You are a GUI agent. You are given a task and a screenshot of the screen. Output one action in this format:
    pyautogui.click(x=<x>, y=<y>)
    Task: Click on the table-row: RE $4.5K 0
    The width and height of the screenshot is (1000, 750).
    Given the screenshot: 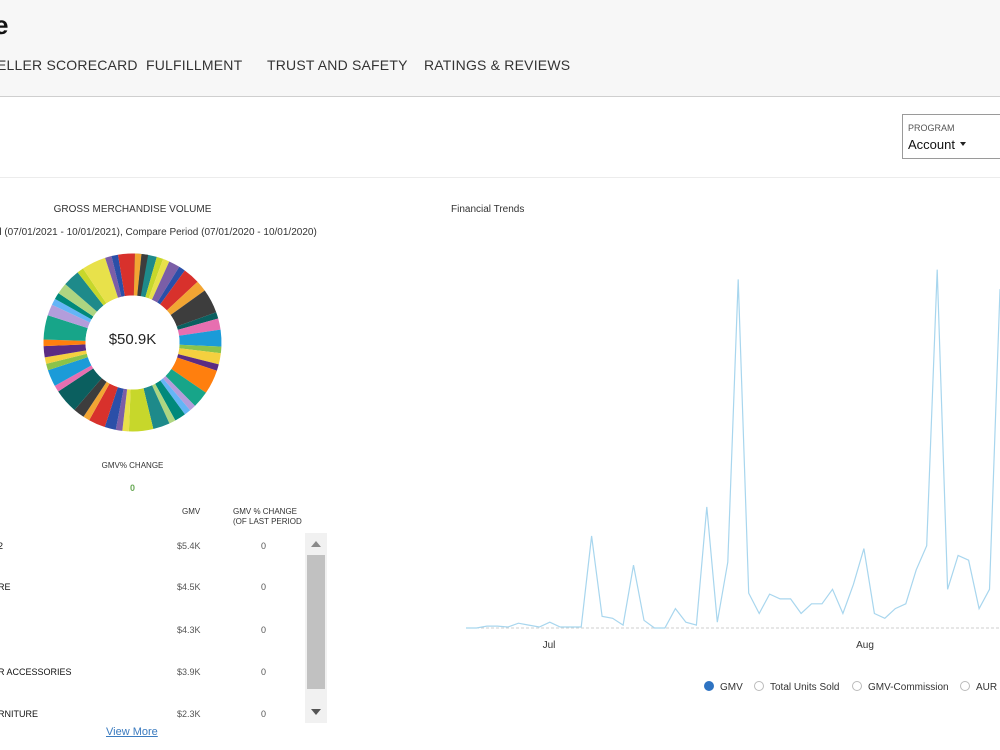 What is the action you would take?
    pyautogui.click(x=150, y=589)
    